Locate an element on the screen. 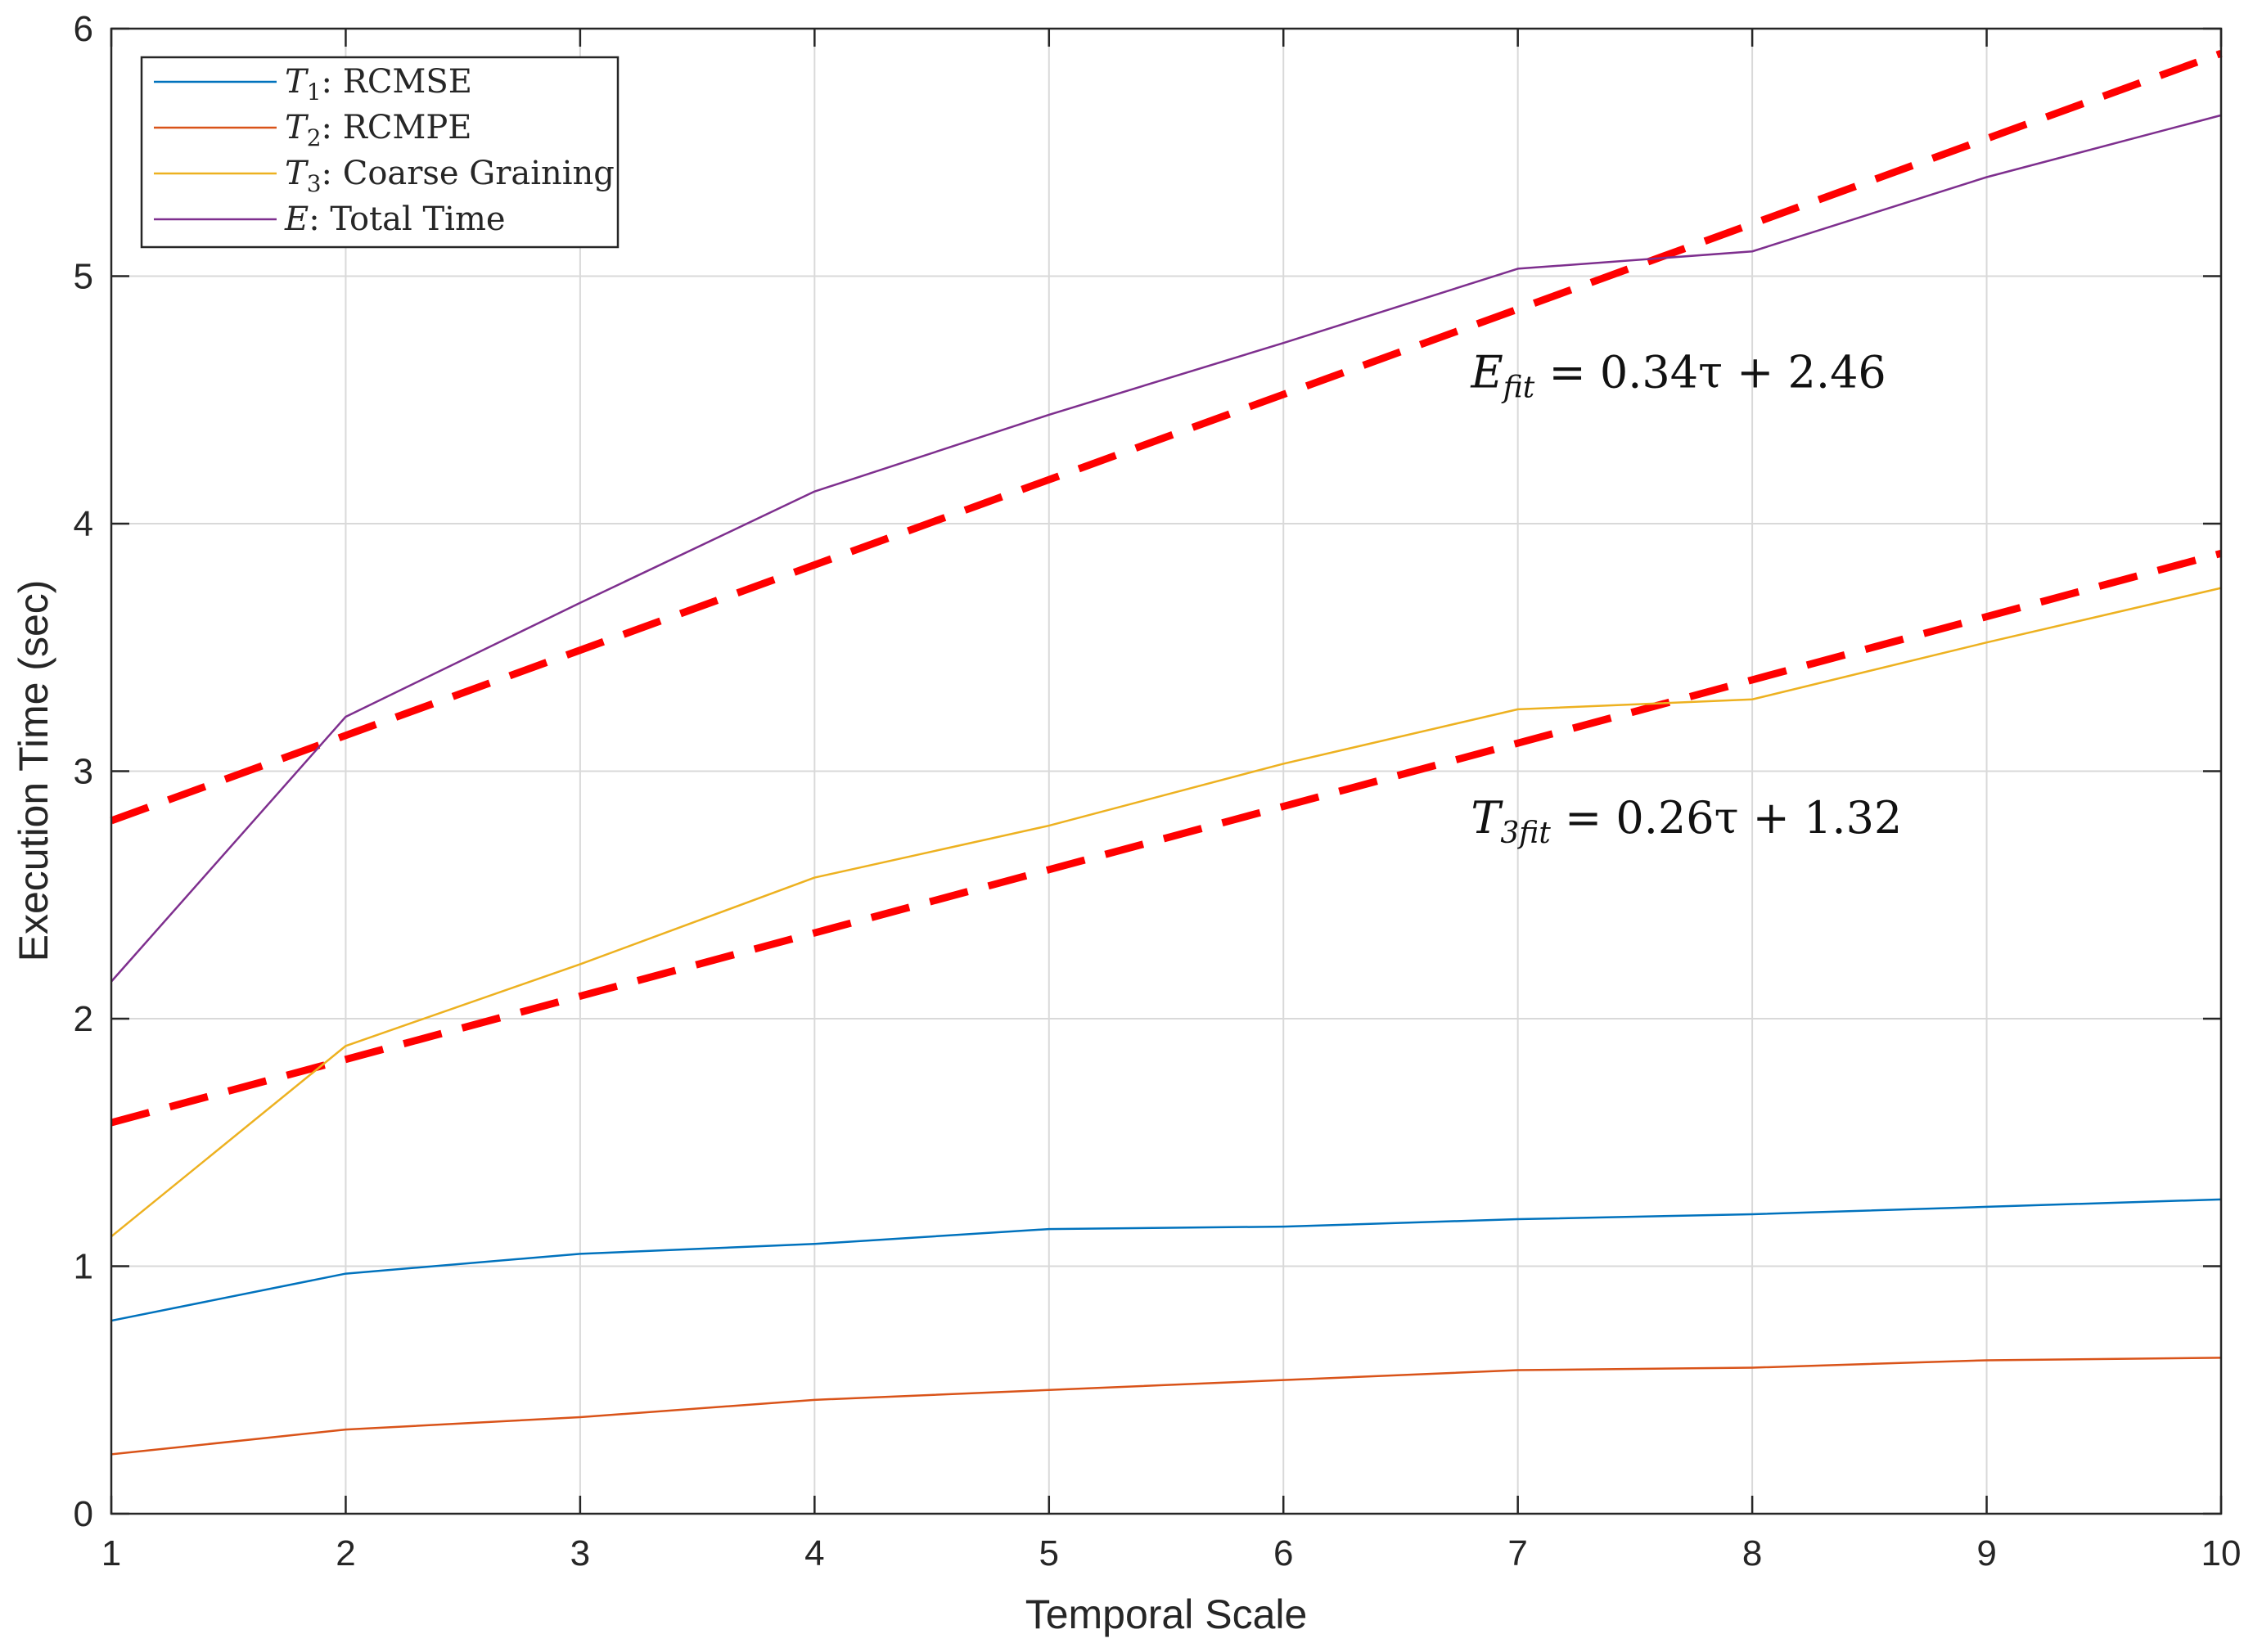  legend-text: : RCMSE is located at coordinates (397, 82).